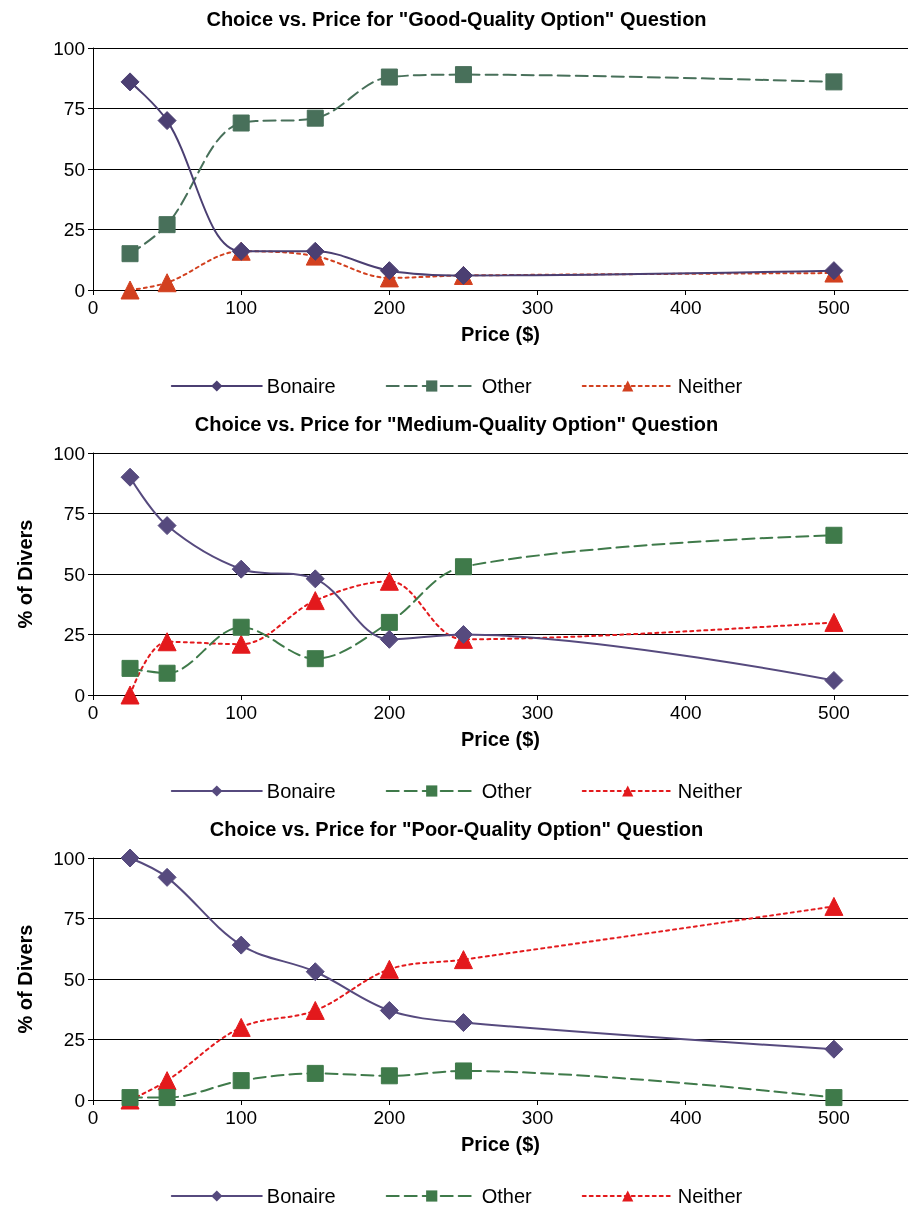  I want to click on chart-title: Choice vs. Price for "Medium-Quality Option" Question, so click(456, 424).